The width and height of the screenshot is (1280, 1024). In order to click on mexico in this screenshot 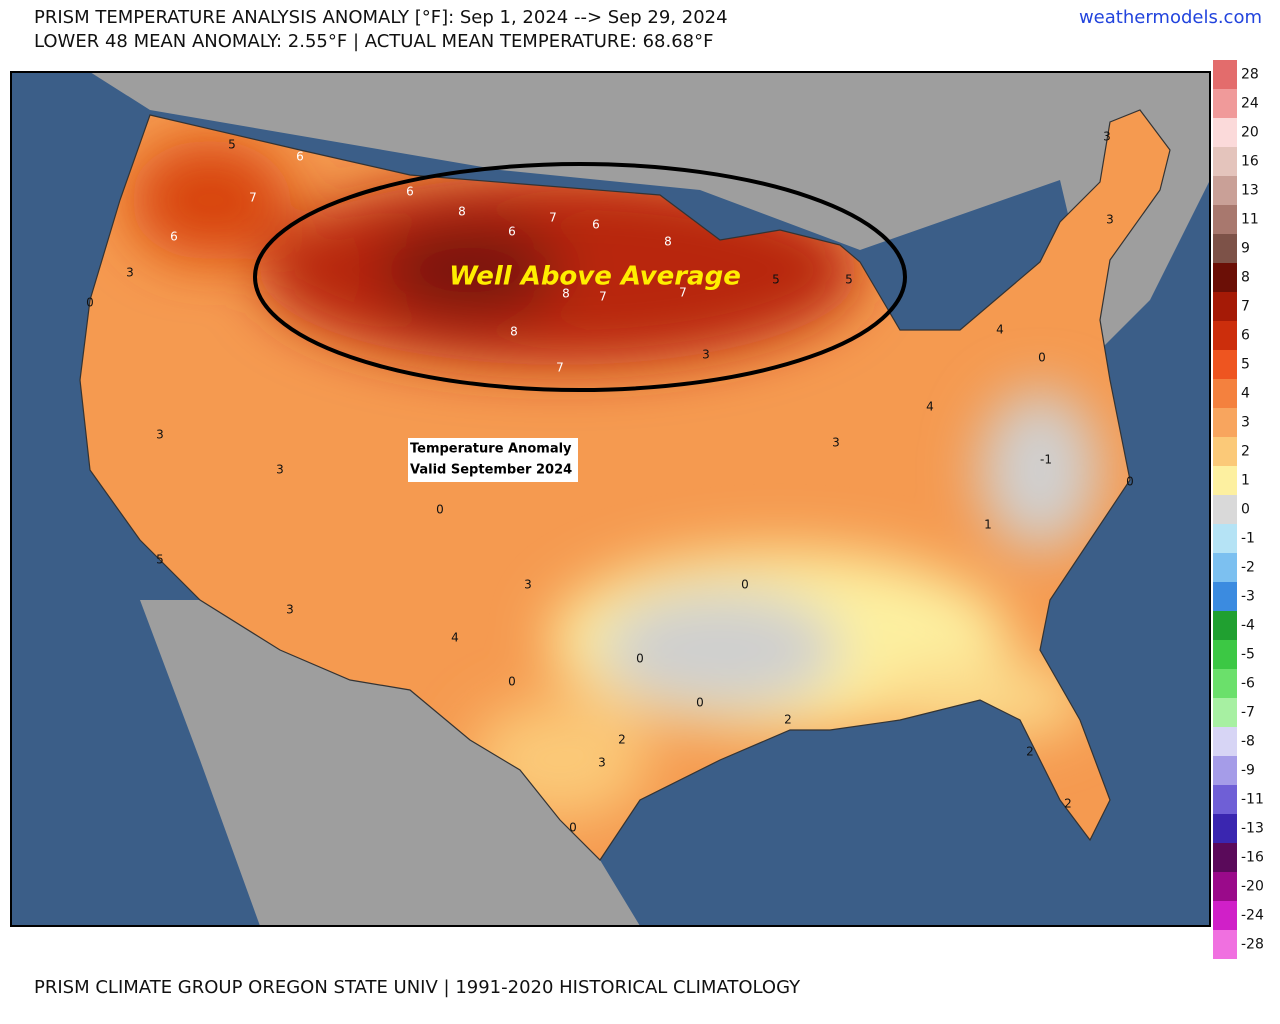, I will do `click(390, 763)`.